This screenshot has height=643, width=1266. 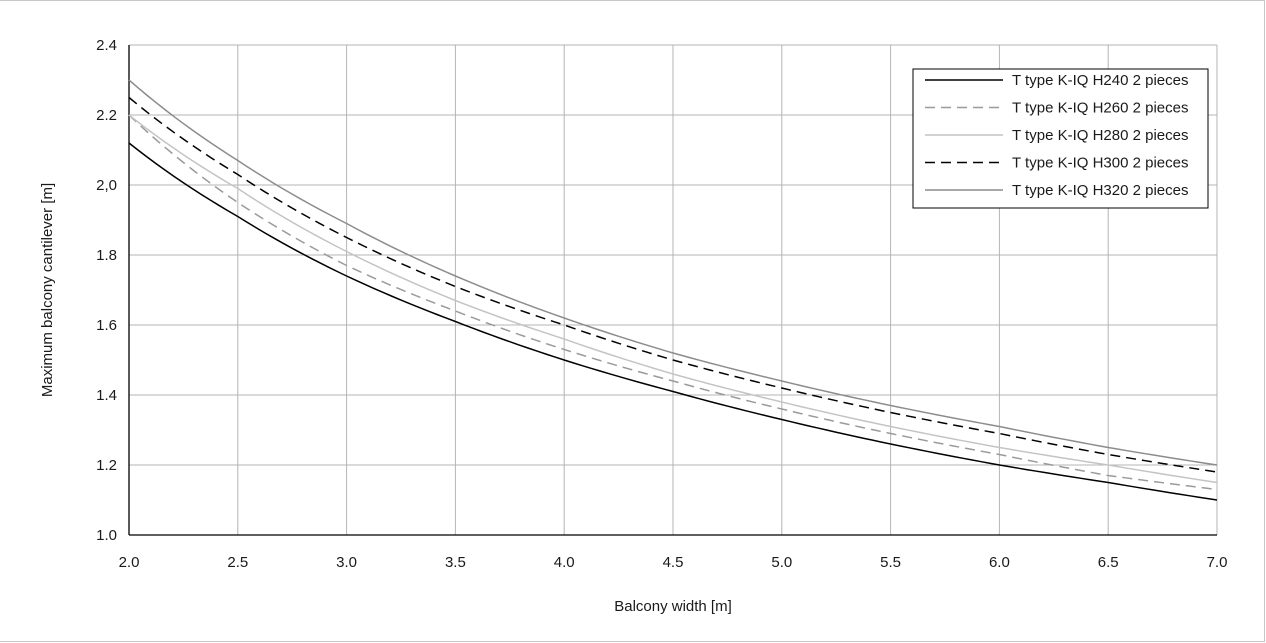 What do you see at coordinates (106, 45) in the screenshot?
I see `y-tick-label: 2.4` at bounding box center [106, 45].